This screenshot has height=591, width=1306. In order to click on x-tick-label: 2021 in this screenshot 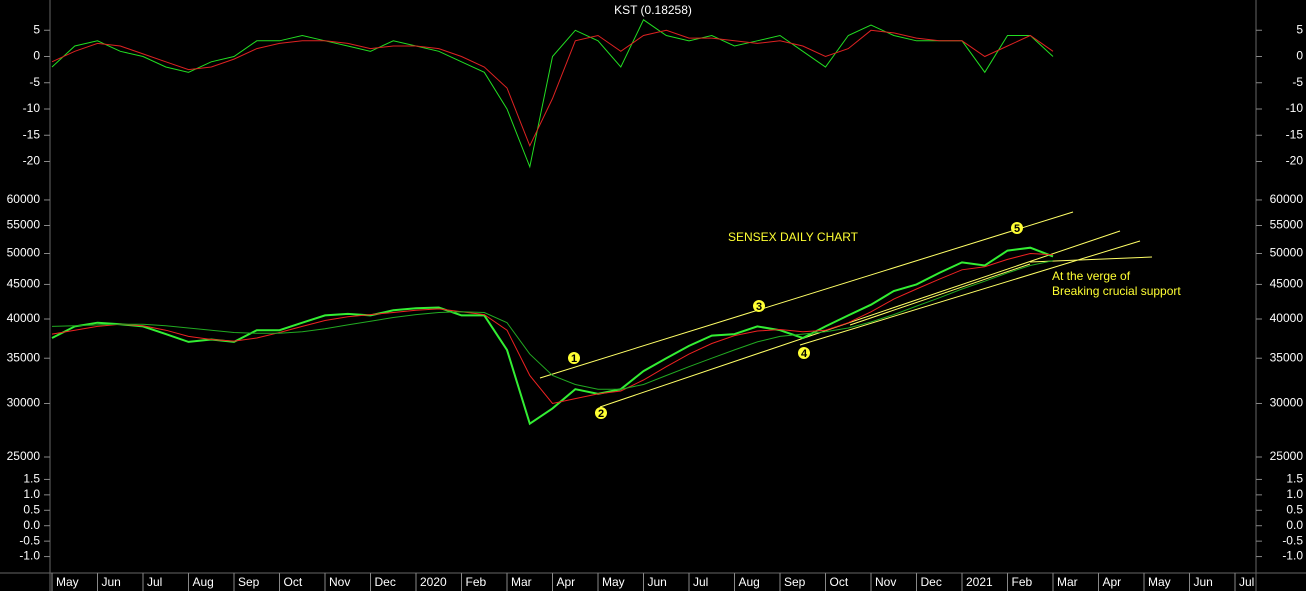, I will do `click(979, 582)`.